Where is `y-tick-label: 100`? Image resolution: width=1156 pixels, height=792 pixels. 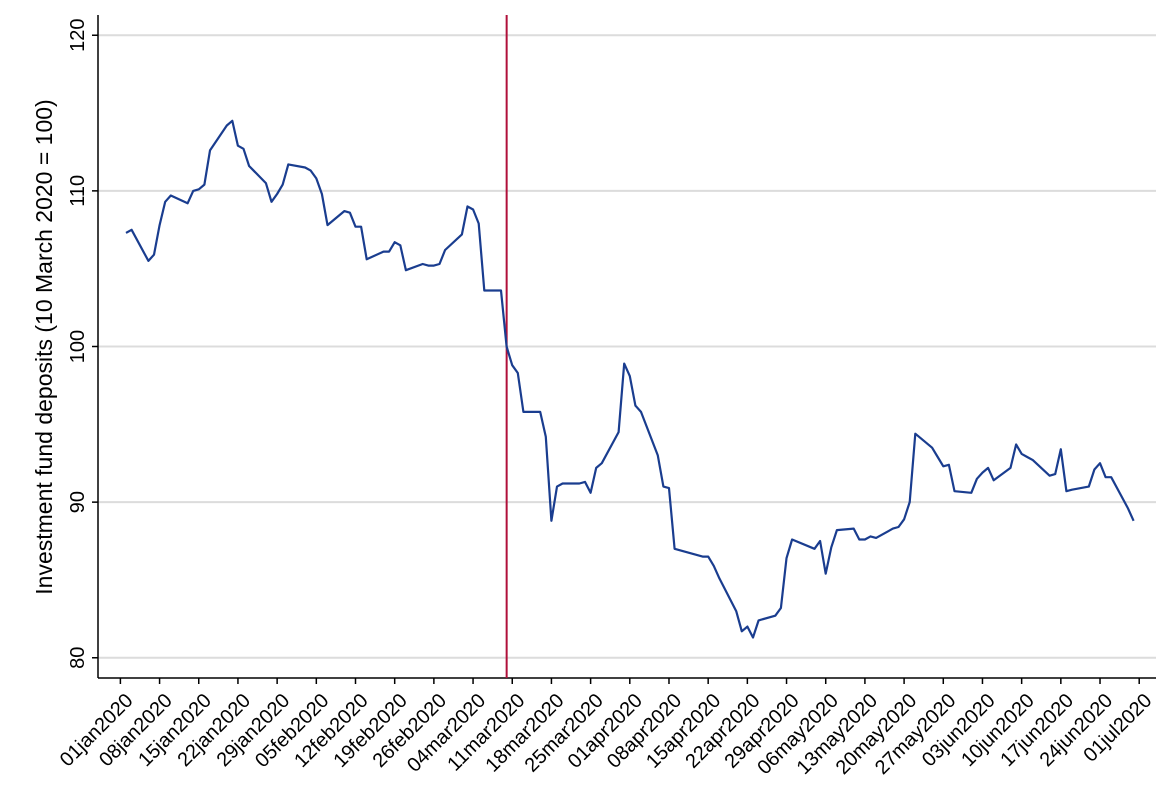 y-tick-label: 100 is located at coordinates (78, 346).